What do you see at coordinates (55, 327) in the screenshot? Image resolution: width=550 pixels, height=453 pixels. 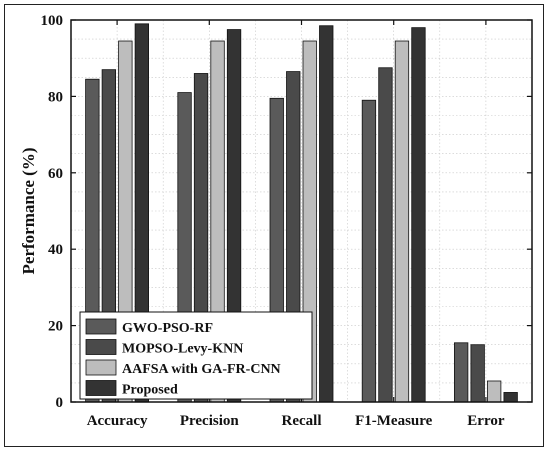 I see `y-tick-label: 20` at bounding box center [55, 327].